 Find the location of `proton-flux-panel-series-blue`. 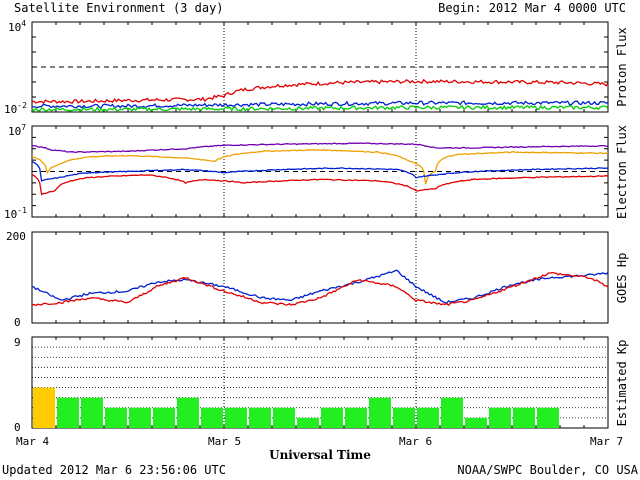

proton-flux-panel-series-blue is located at coordinates (320, 104).